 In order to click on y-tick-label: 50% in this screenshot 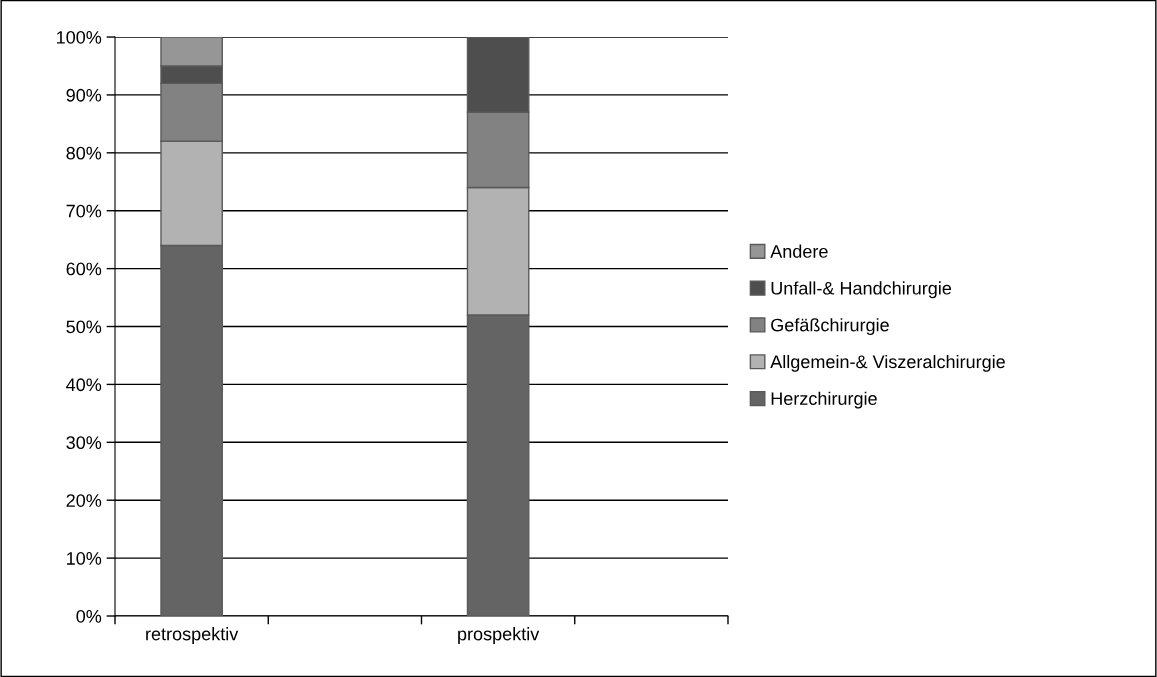, I will do `click(84, 327)`.